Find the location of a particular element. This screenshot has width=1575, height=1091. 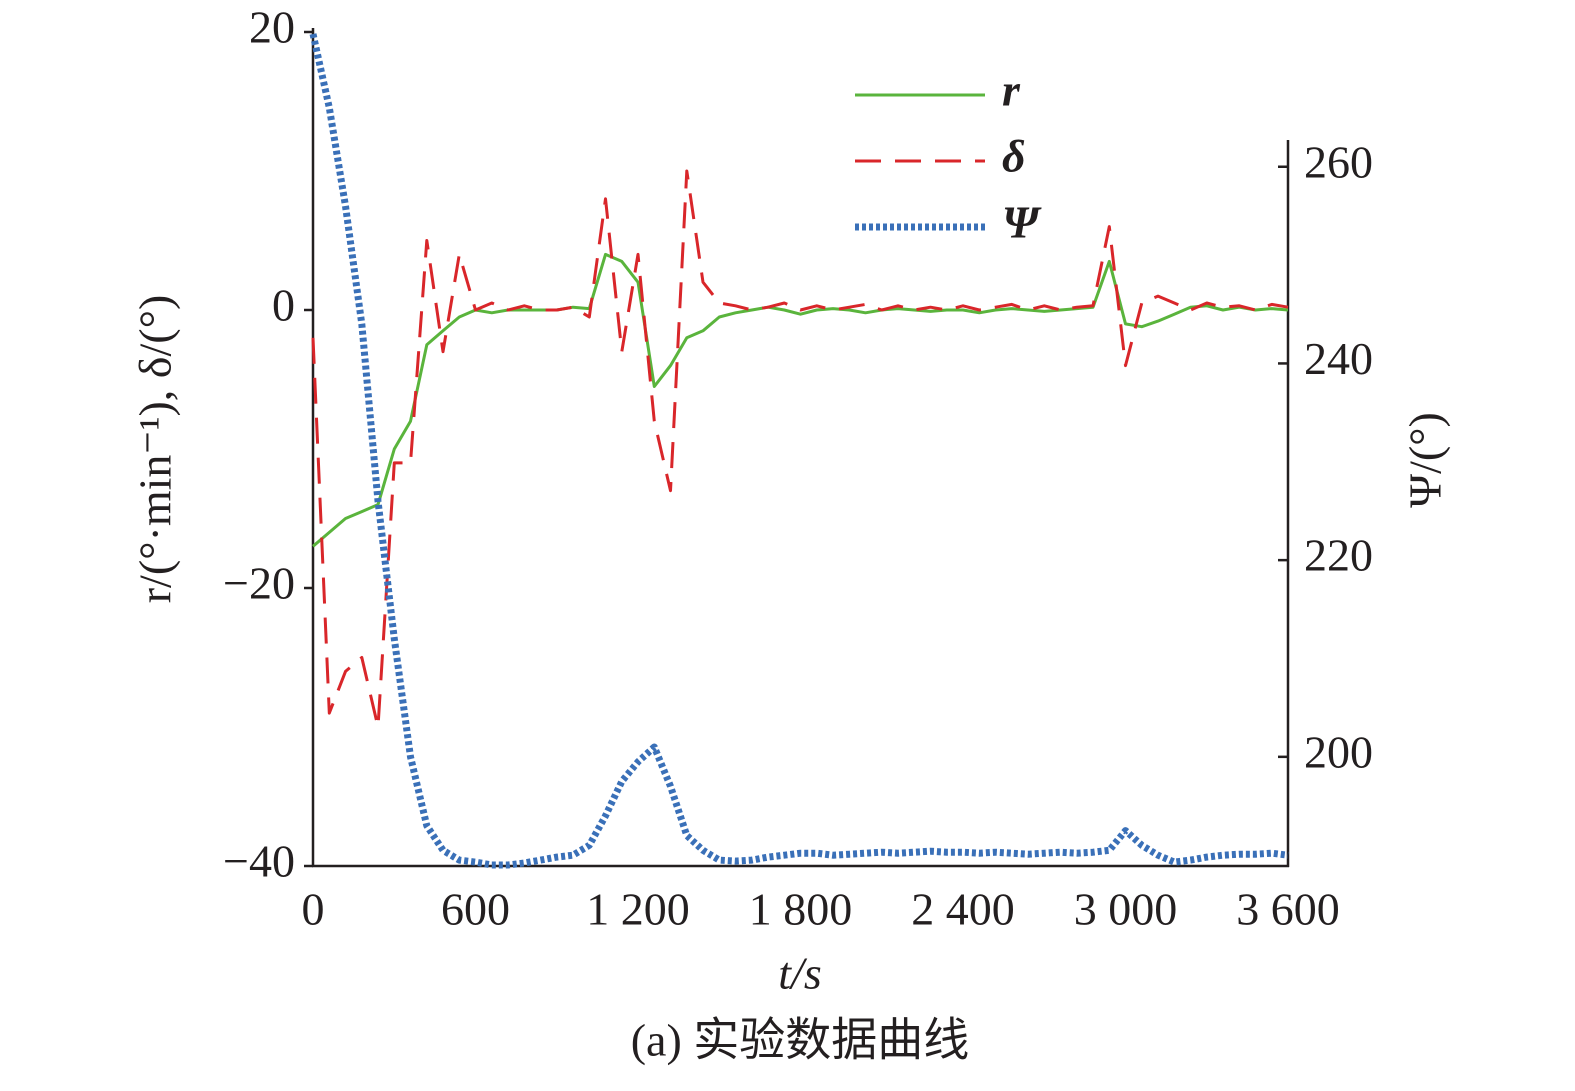

x-tick-label: 3 000 is located at coordinates (1126, 909).